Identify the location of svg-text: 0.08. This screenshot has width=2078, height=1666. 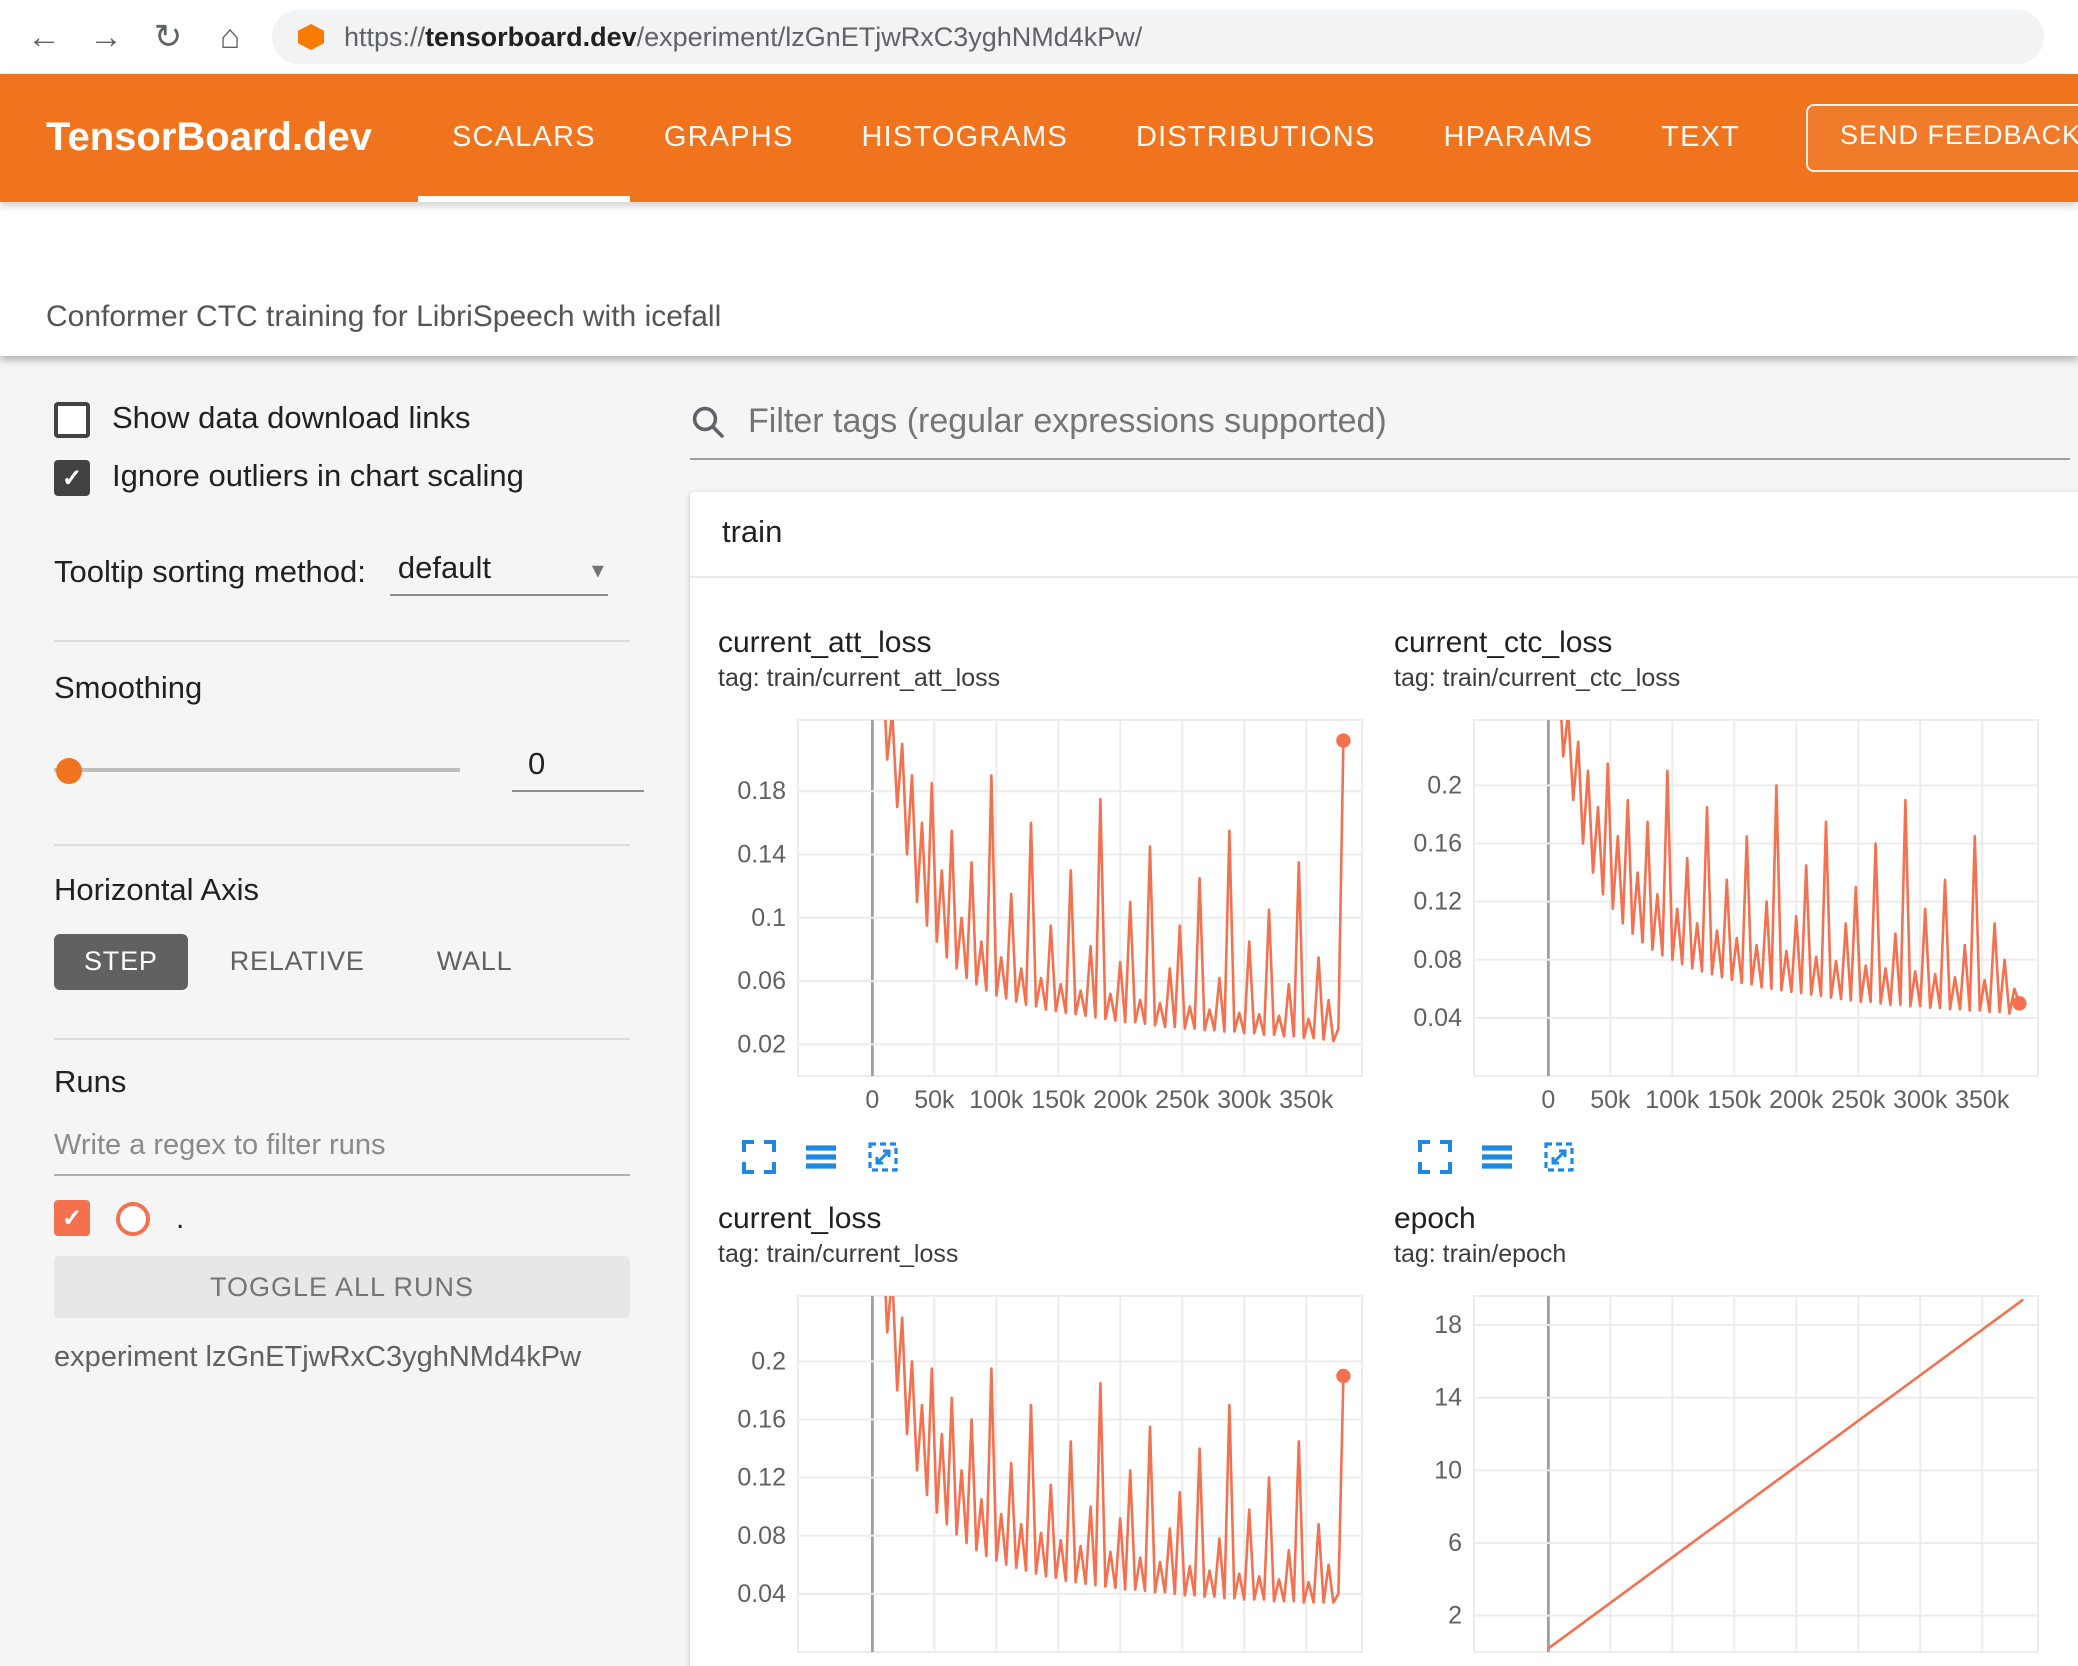
(761, 1536).